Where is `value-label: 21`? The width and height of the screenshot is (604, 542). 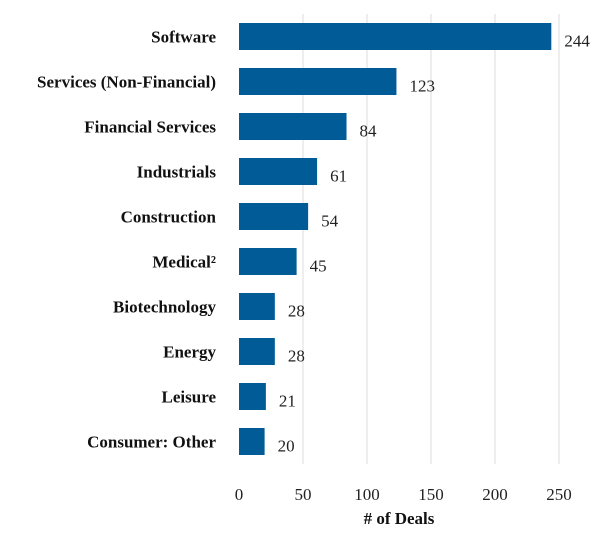 value-label: 21 is located at coordinates (287, 401).